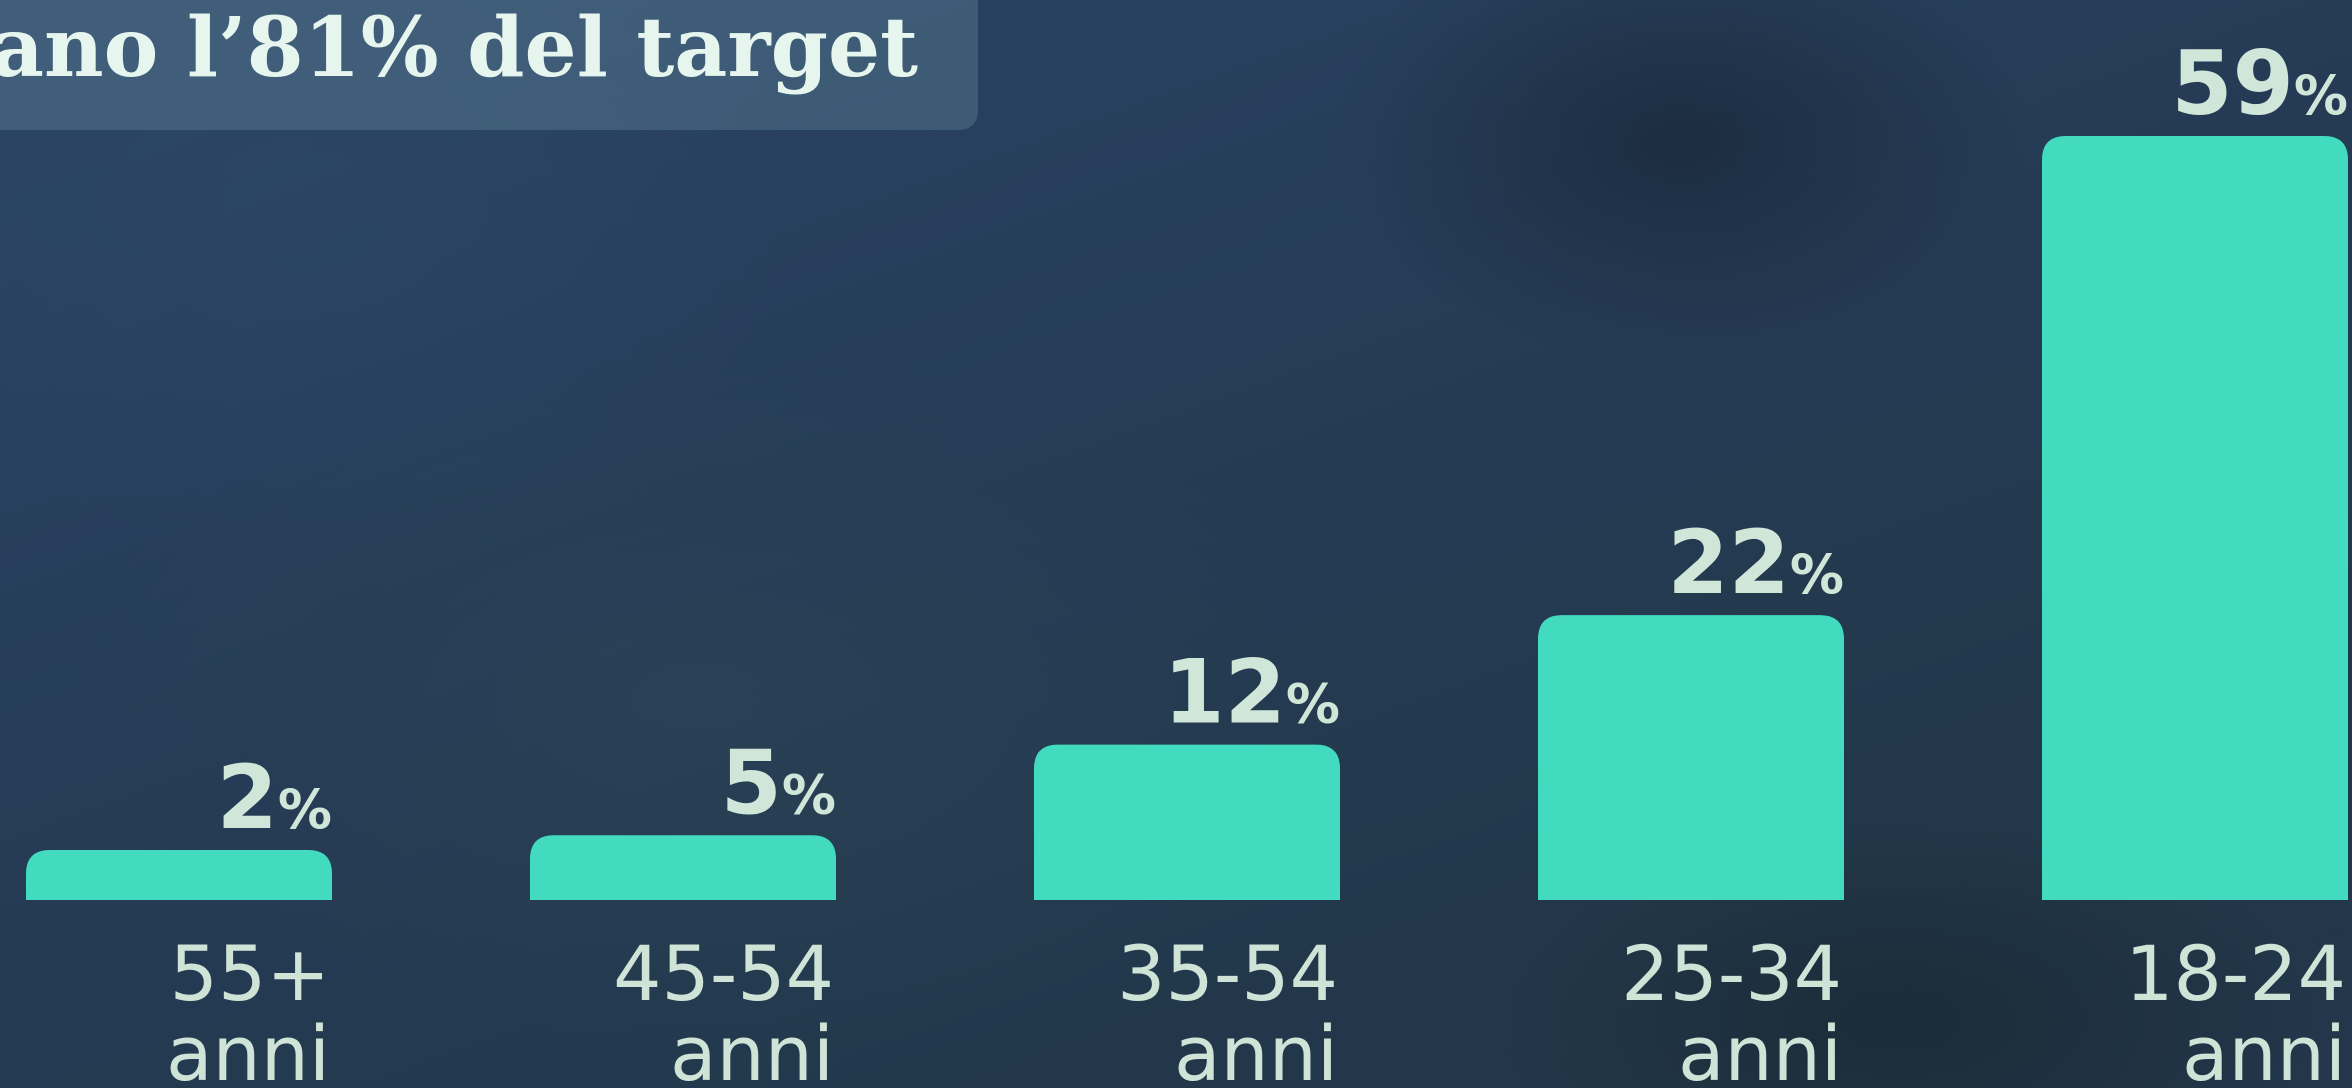  I want to click on data-label-value: 12, so click(1224, 692).